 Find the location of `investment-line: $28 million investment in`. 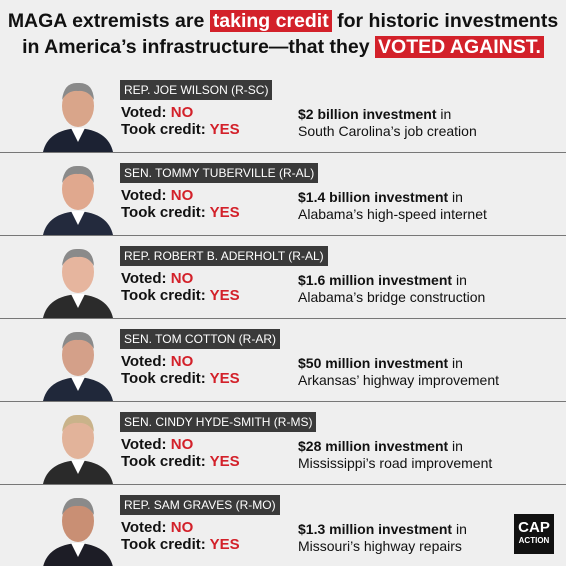

investment-line: $28 million investment in is located at coordinates (380, 446).